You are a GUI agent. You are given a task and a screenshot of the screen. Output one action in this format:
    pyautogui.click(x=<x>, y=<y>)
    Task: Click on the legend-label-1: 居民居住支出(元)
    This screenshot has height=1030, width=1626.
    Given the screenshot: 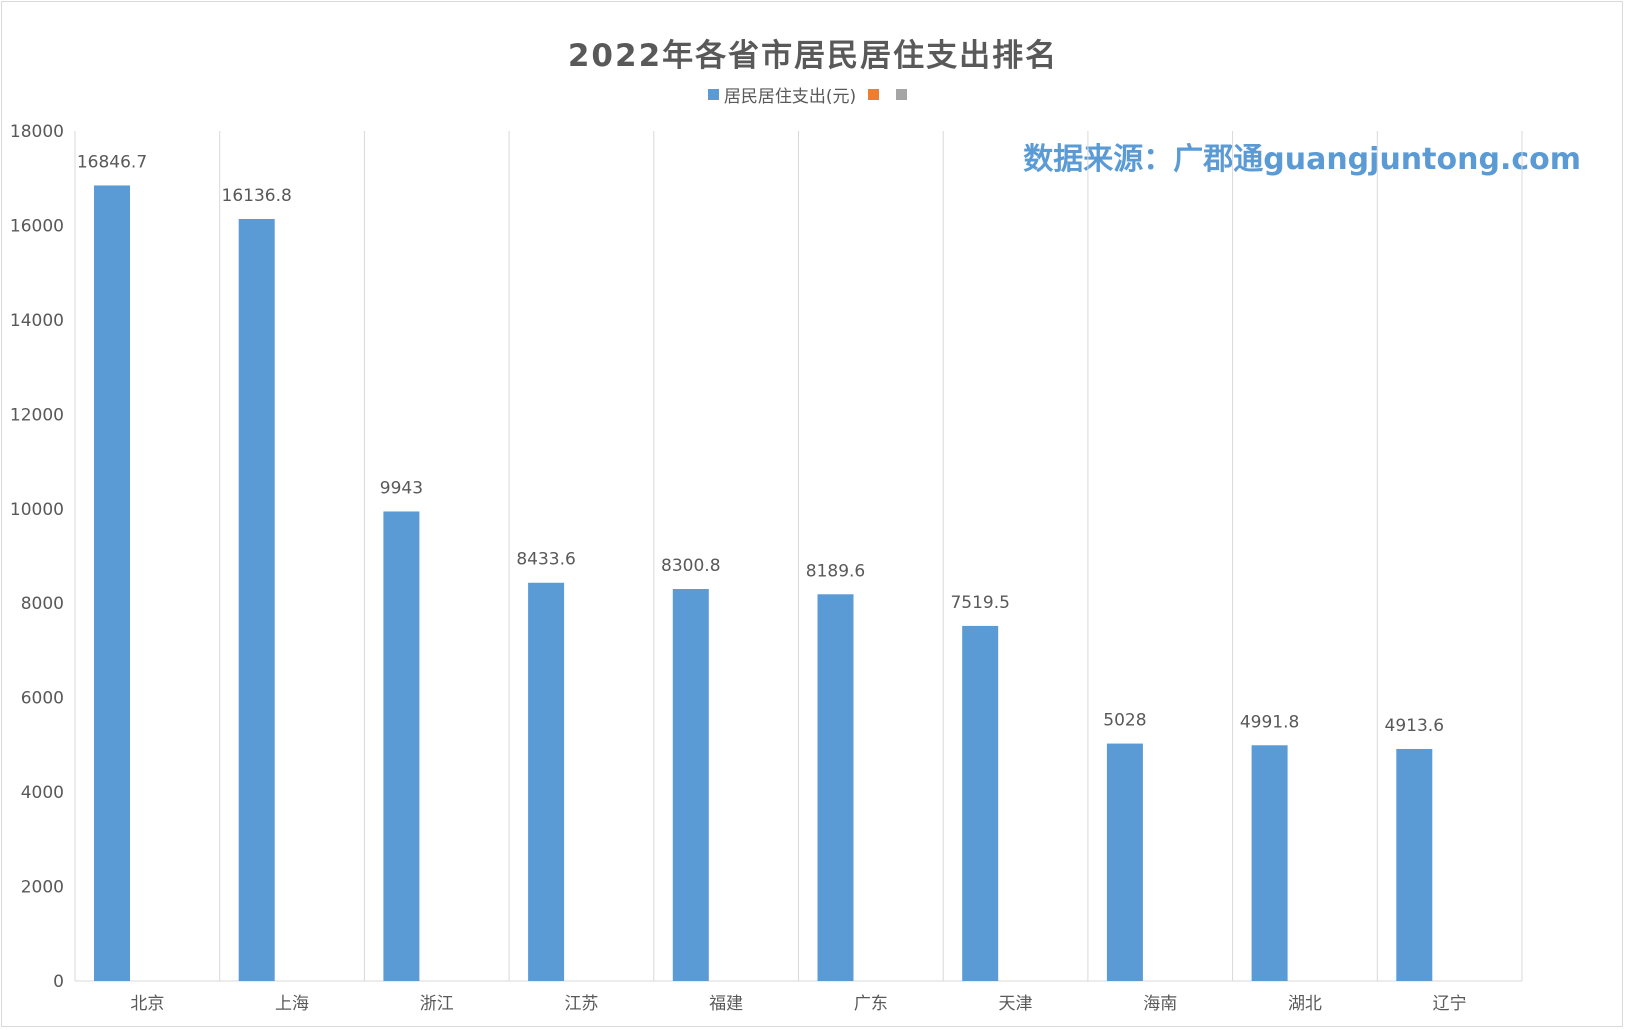 What is the action you would take?
    pyautogui.click(x=790, y=97)
    